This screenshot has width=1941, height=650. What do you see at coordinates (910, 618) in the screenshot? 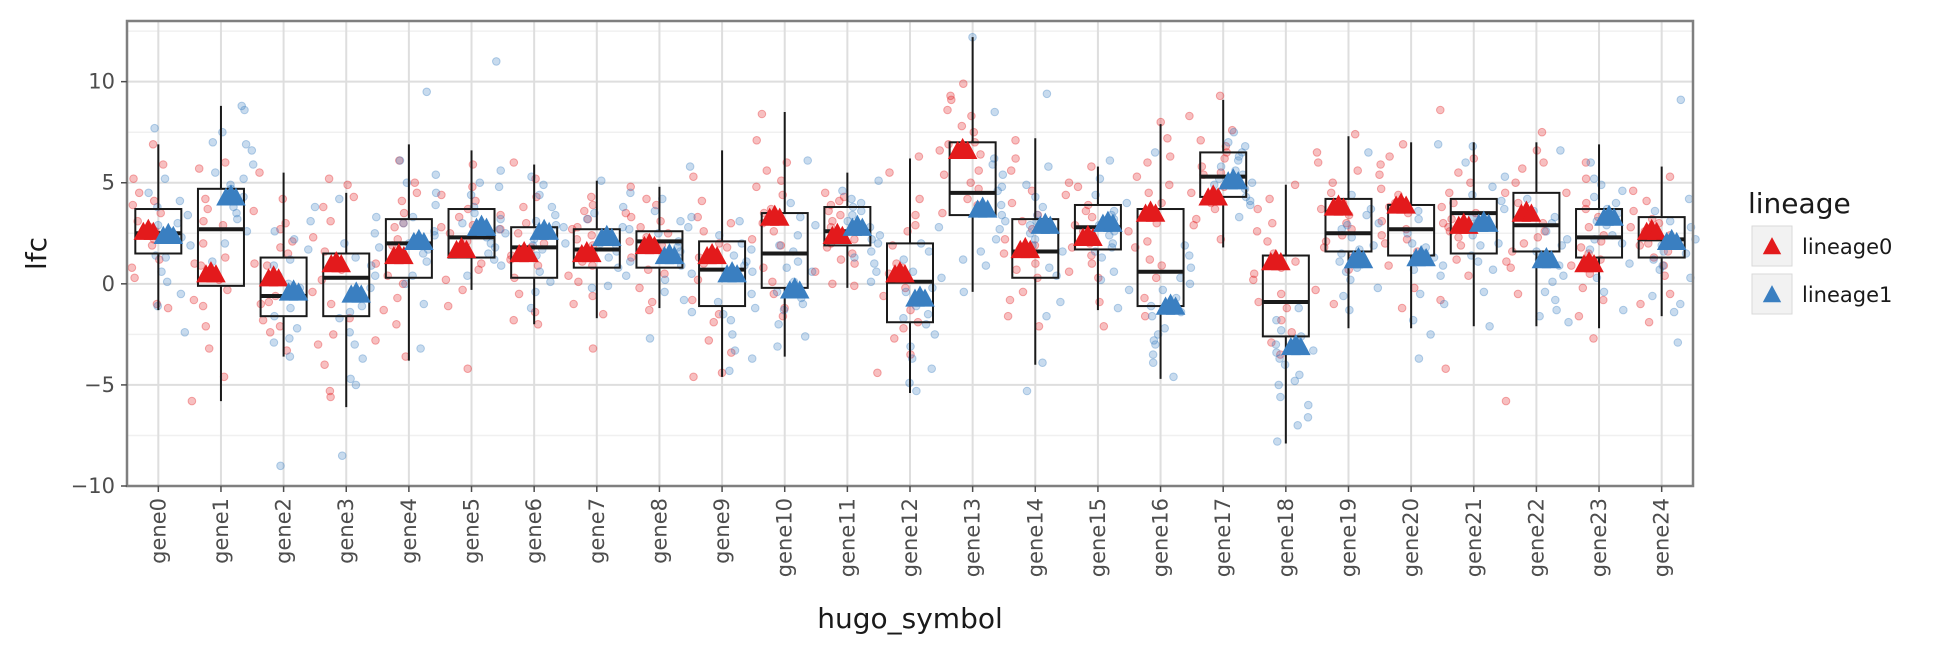
I see `x-axis-title: hugo_symbol` at bounding box center [910, 618].